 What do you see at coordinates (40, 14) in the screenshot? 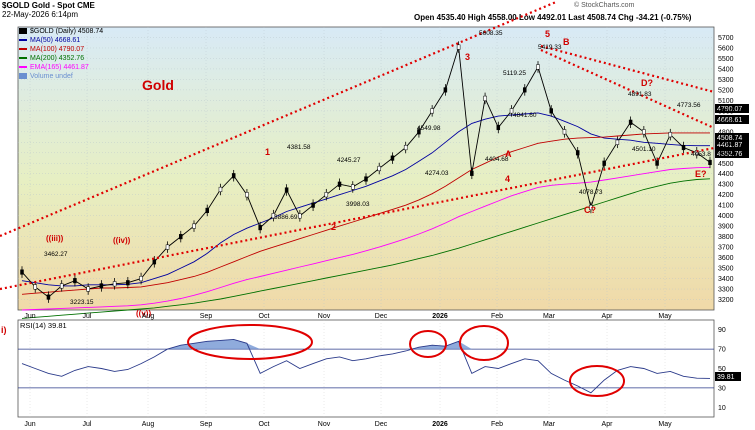
I see `chart-date: 22-May-2026 6:14pm` at bounding box center [40, 14].